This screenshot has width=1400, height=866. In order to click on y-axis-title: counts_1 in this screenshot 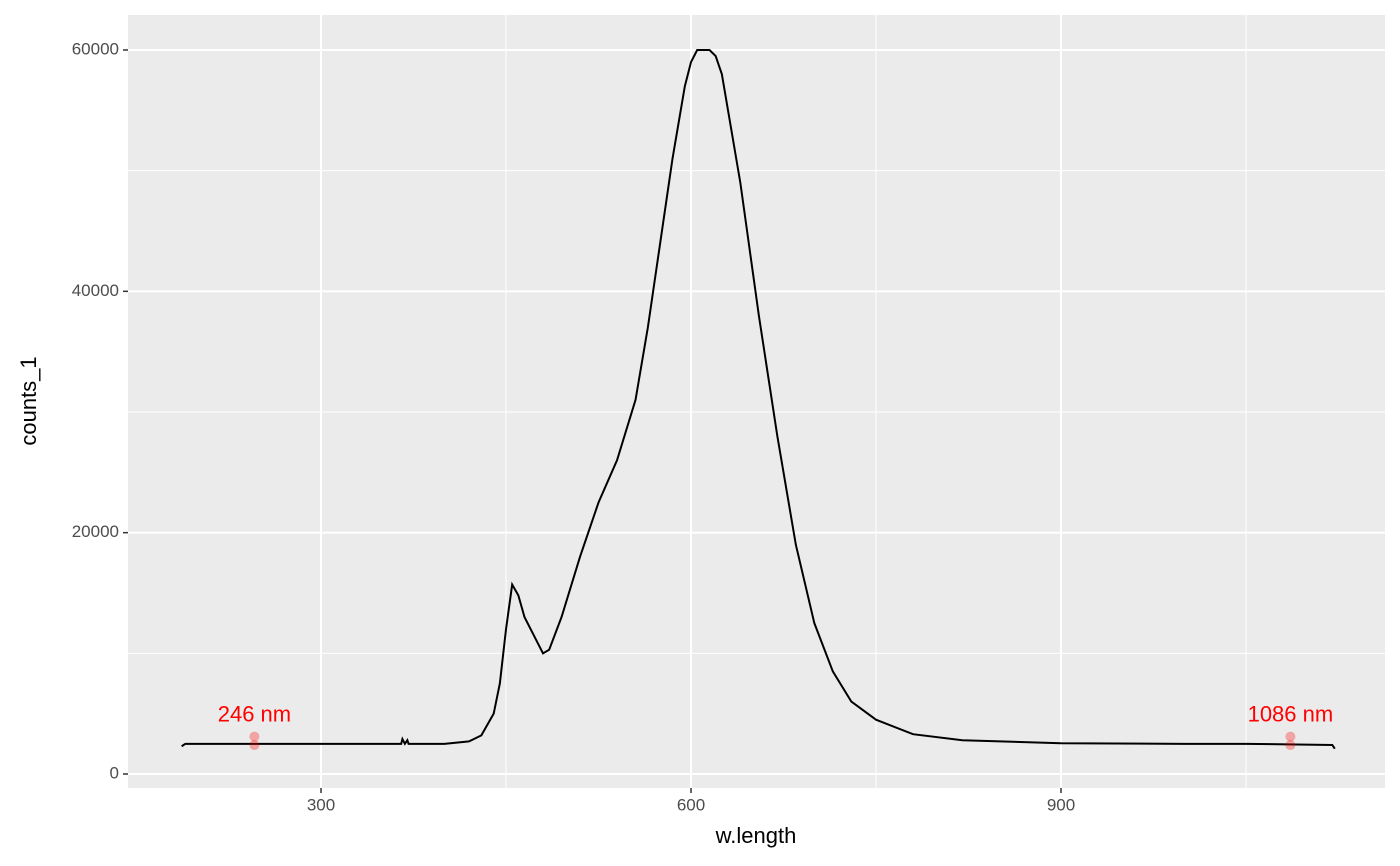, I will do `click(28, 400)`.